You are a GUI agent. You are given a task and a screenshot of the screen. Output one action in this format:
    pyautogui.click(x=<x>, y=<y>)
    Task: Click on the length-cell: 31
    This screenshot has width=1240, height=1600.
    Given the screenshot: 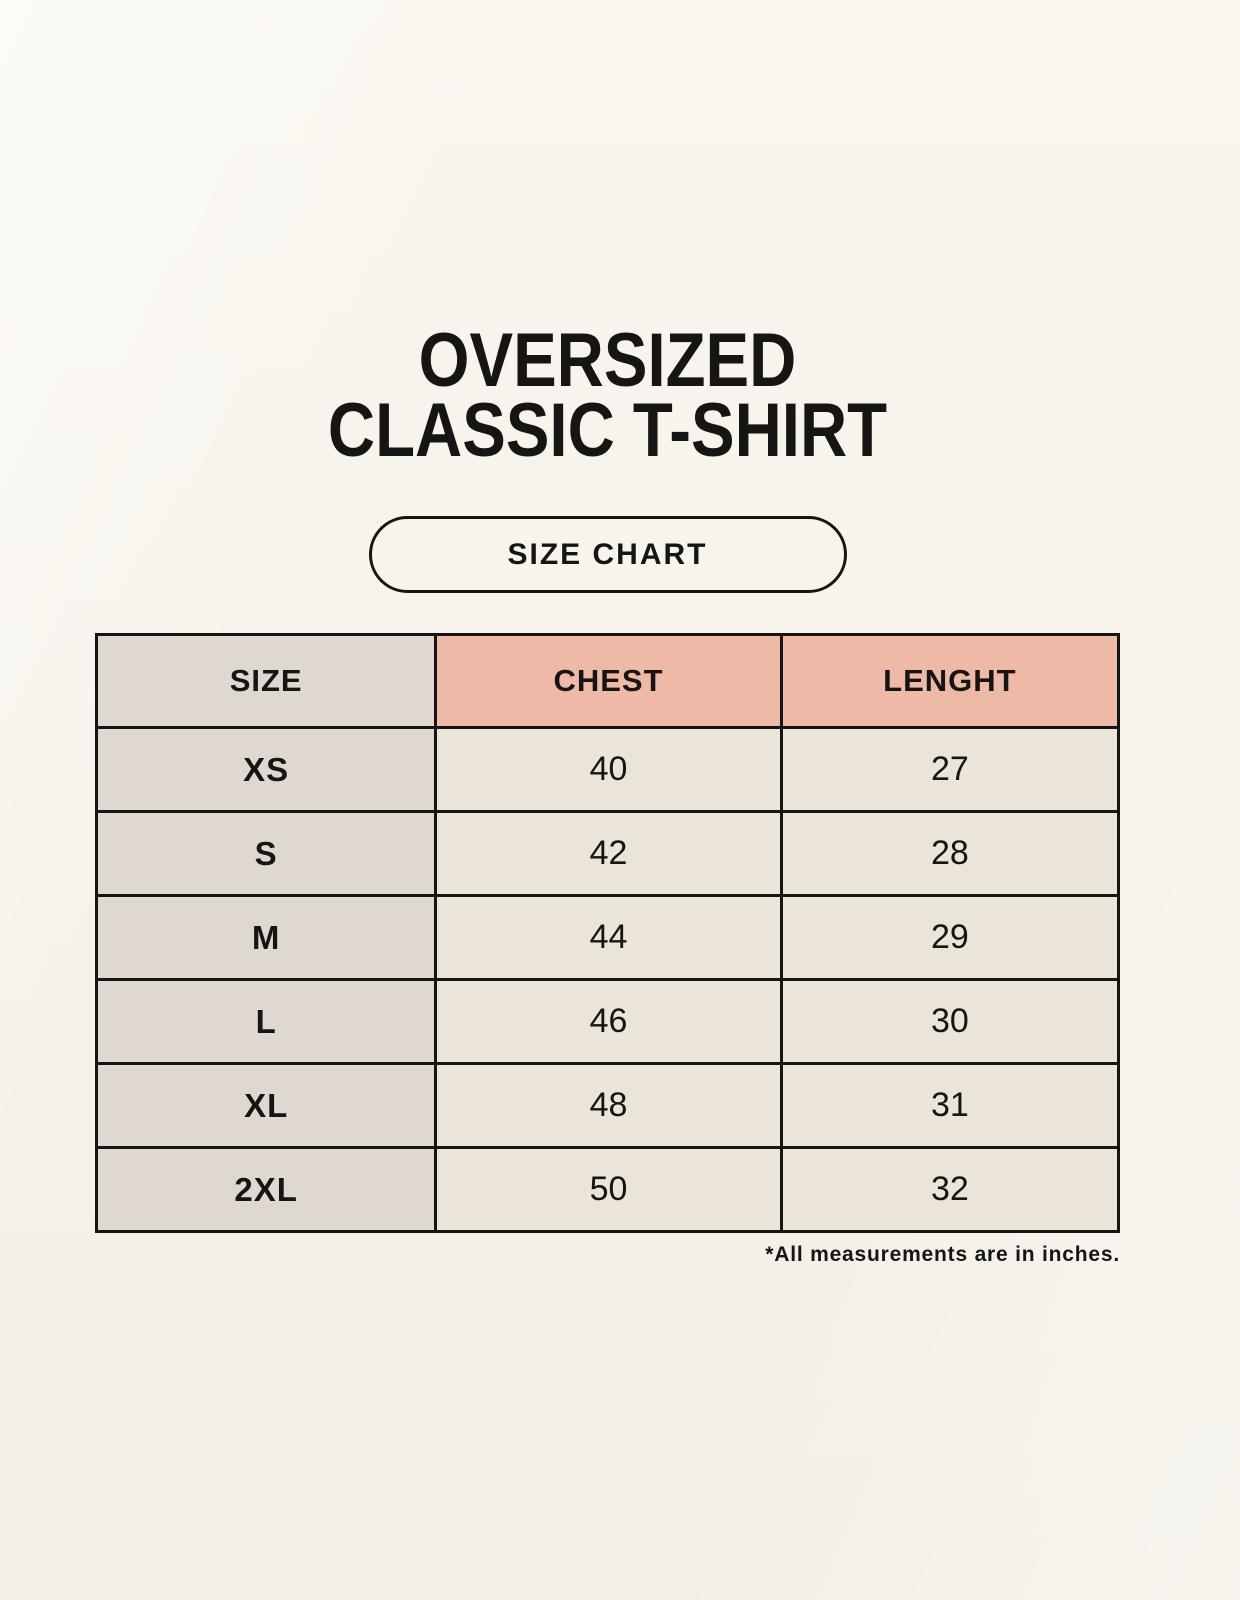 What is the action you would take?
    pyautogui.click(x=950, y=1105)
    